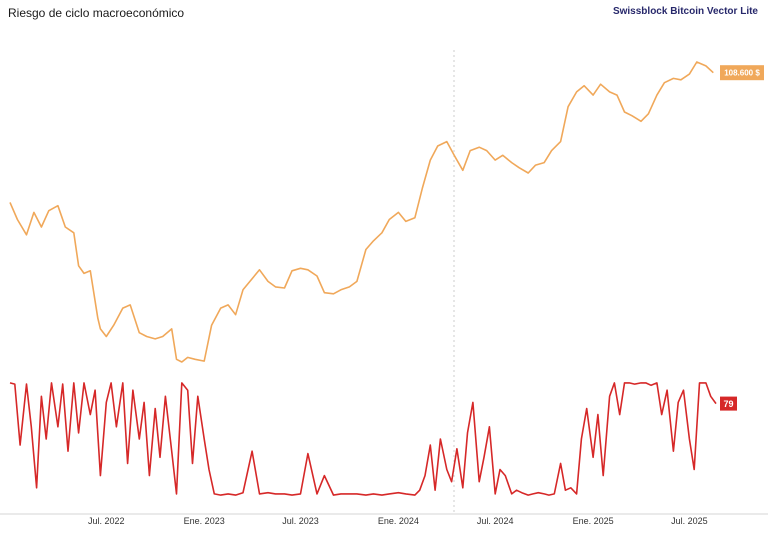 This screenshot has height=538, width=768. What do you see at coordinates (593, 521) in the screenshot?
I see `x-tick-label: Ene. 2025` at bounding box center [593, 521].